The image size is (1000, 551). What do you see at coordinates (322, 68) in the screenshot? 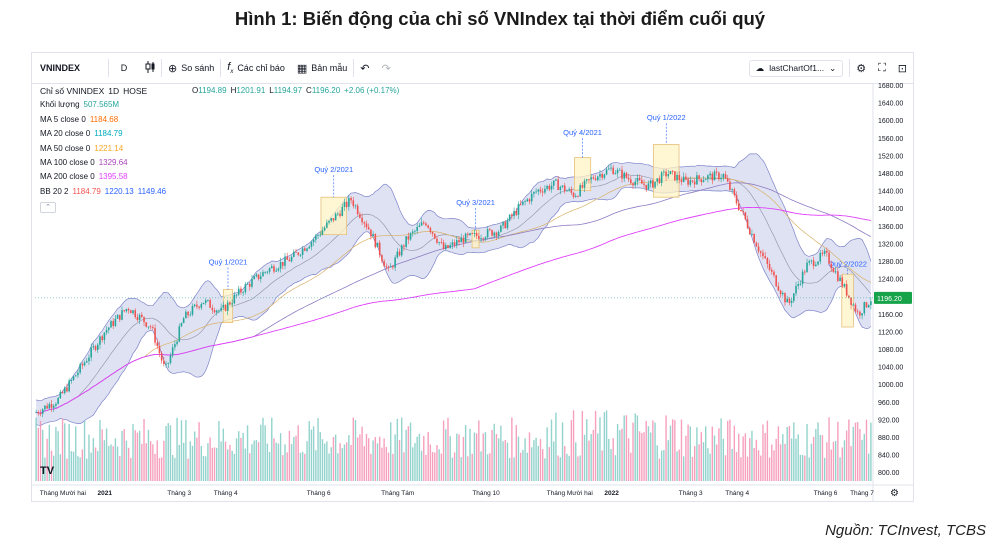
I see `templates-button: ▦ Bản mẫu` at bounding box center [322, 68].